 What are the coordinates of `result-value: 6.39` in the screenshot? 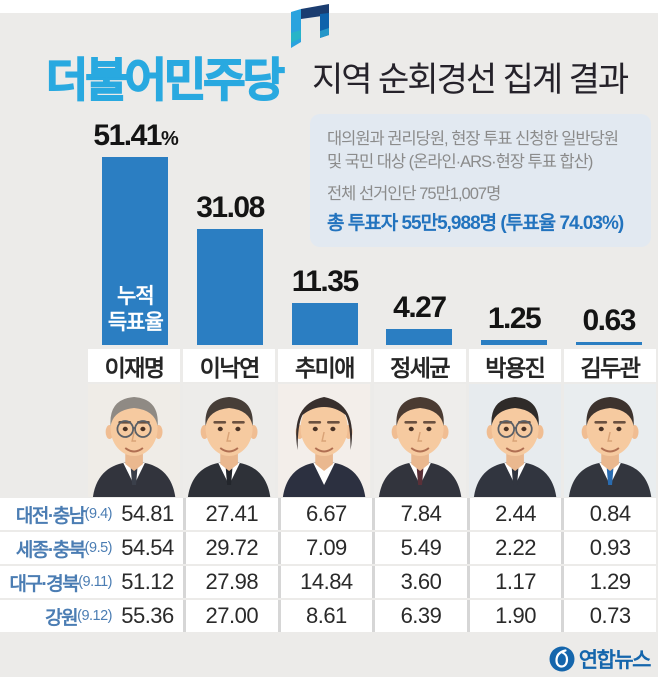 It's located at (419, 616).